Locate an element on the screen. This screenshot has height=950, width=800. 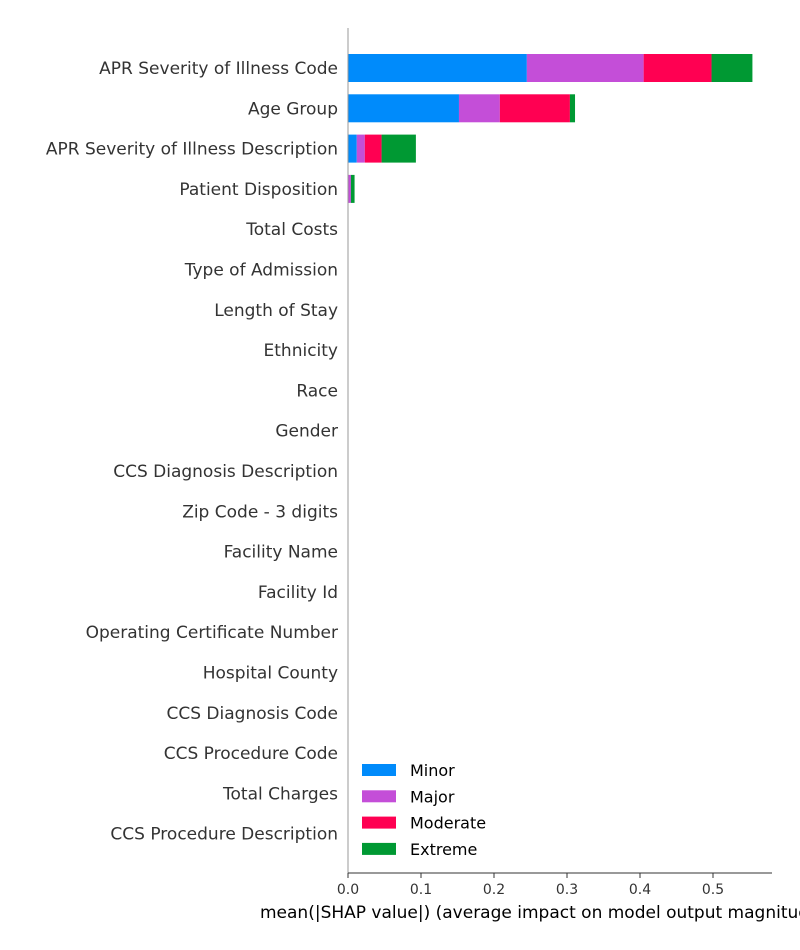
feature-label: Zip Code - 3 digits is located at coordinates (260, 512).